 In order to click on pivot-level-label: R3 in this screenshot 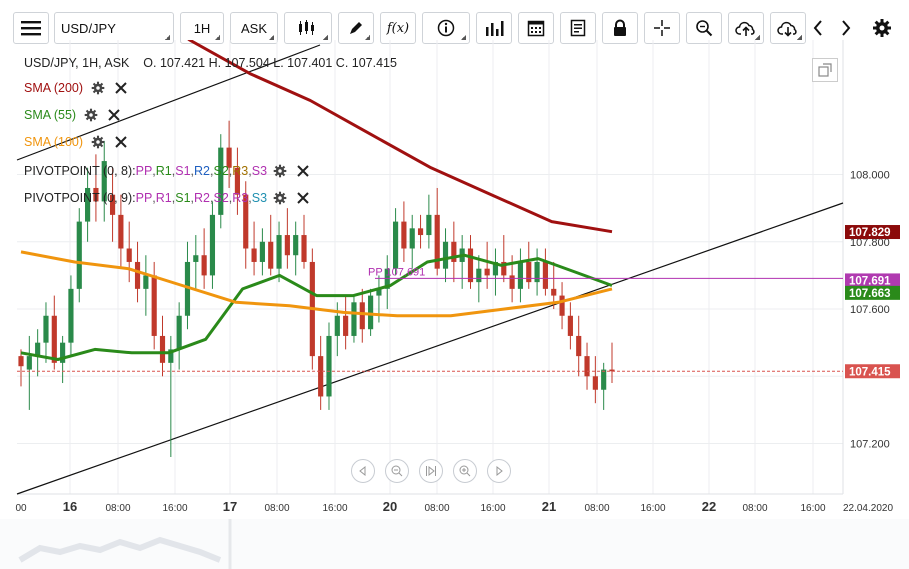, I will do `click(240, 171)`.